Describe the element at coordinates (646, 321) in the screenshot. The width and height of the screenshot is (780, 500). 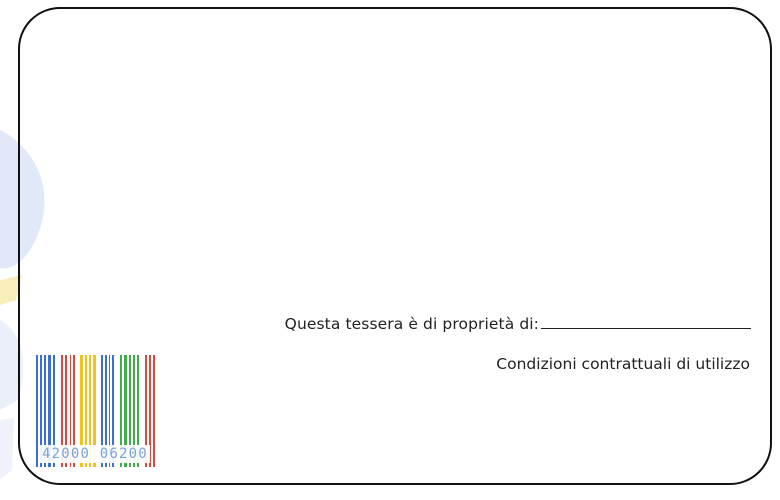
I see `owner-field` at that location.